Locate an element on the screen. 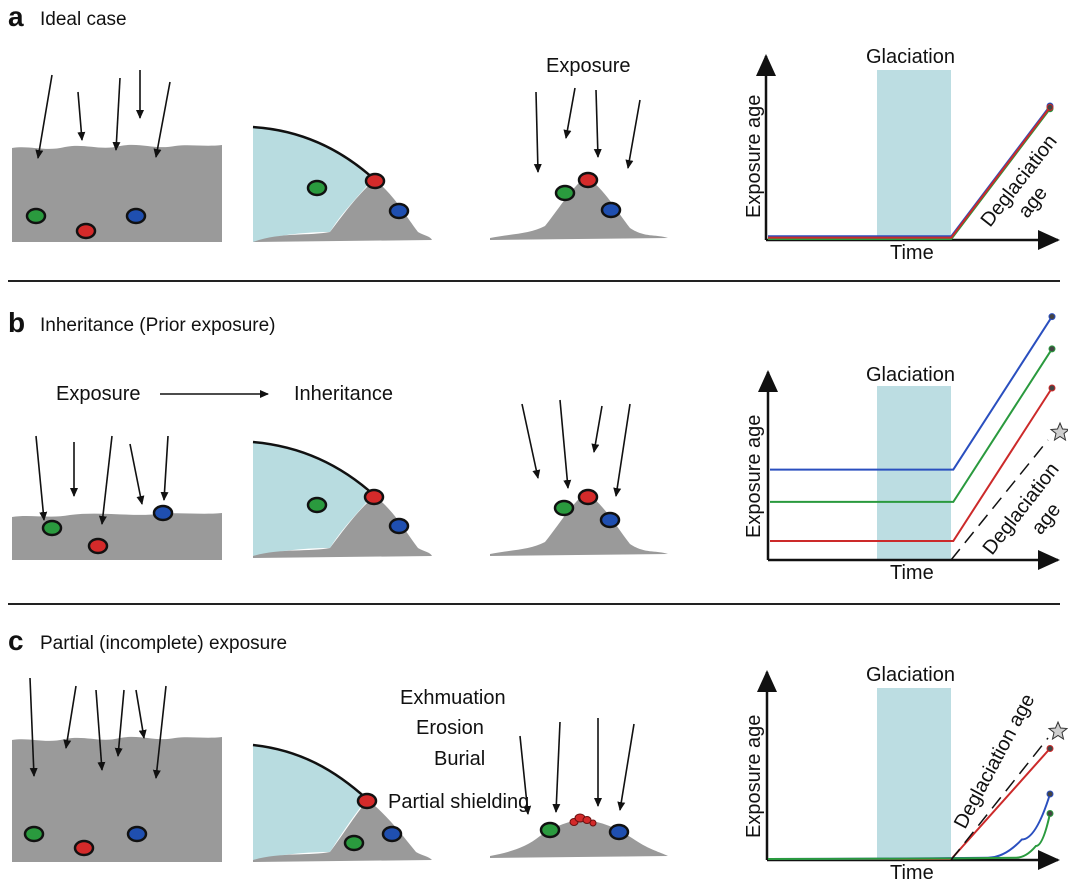 The height and width of the screenshot is (885, 1068). panel-letter: a is located at coordinates (16, 16).